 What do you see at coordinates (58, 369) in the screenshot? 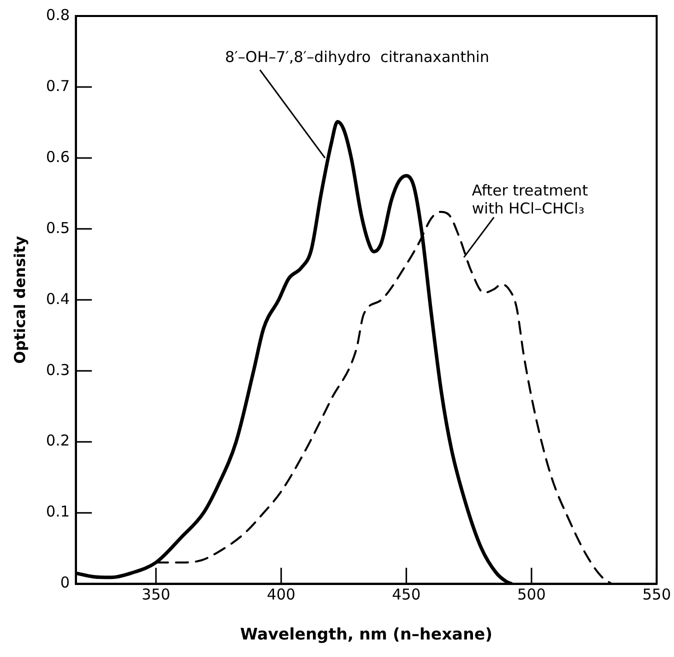
I see `y-tick-label: 0.3` at bounding box center [58, 369].